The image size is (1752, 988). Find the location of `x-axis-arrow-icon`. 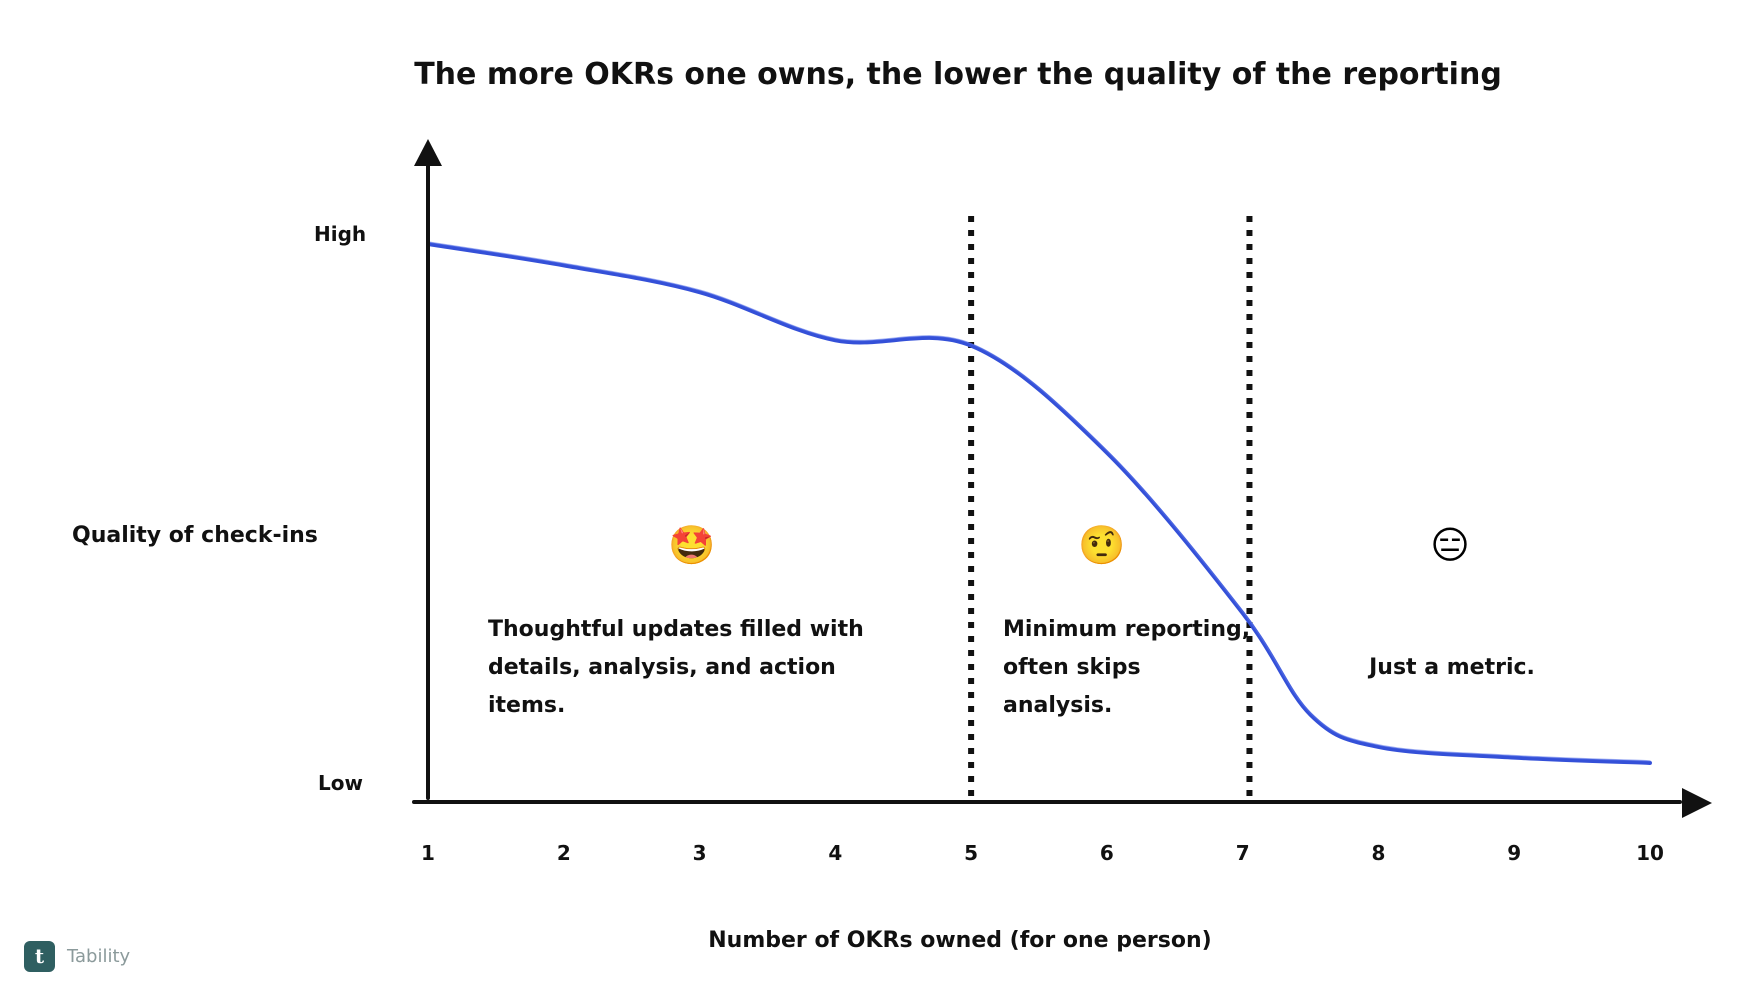

x-axis-arrow-icon is located at coordinates (1697, 803).